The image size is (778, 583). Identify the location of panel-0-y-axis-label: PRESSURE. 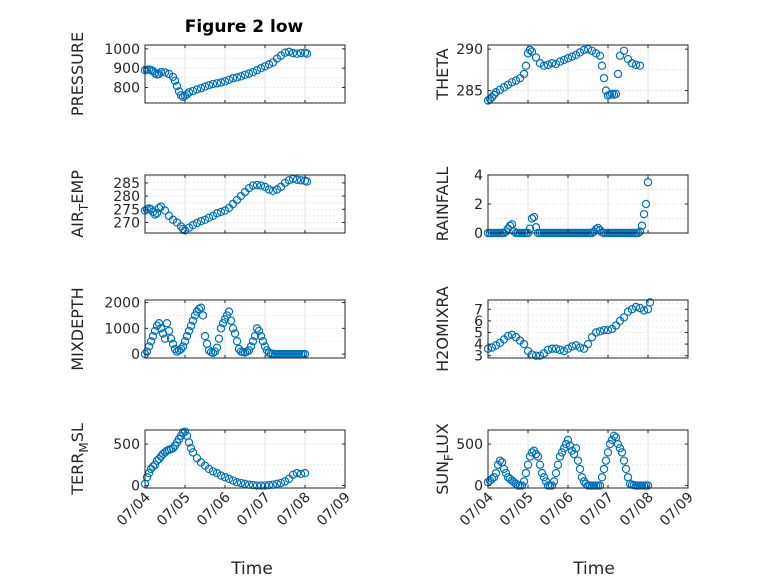
(77, 74).